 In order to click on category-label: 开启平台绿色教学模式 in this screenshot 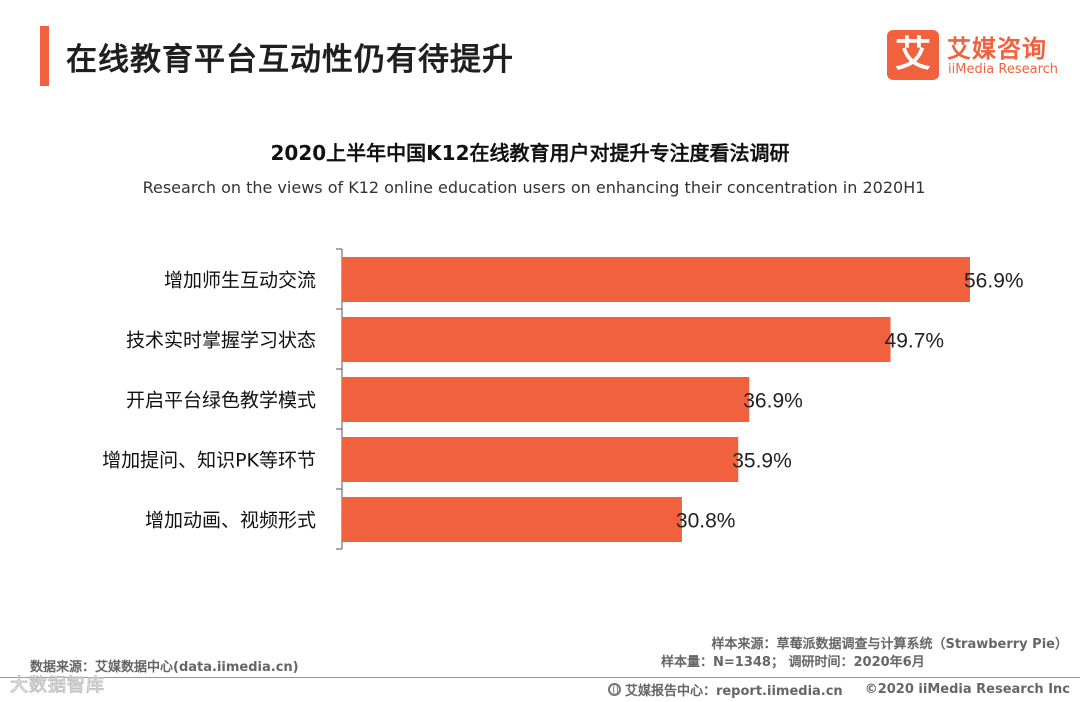, I will do `click(221, 401)`.